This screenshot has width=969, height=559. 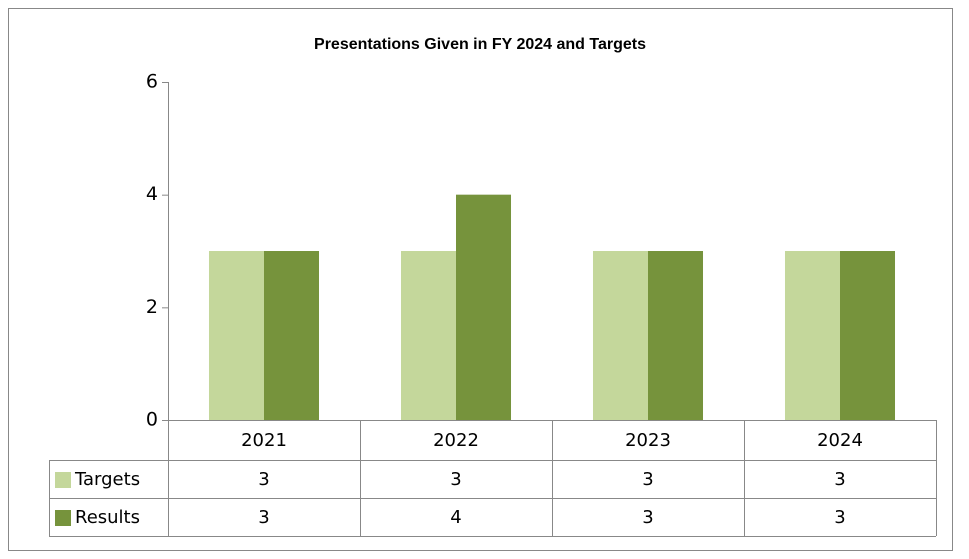 What do you see at coordinates (456, 440) in the screenshot?
I see `x-tick-label: 2022` at bounding box center [456, 440].